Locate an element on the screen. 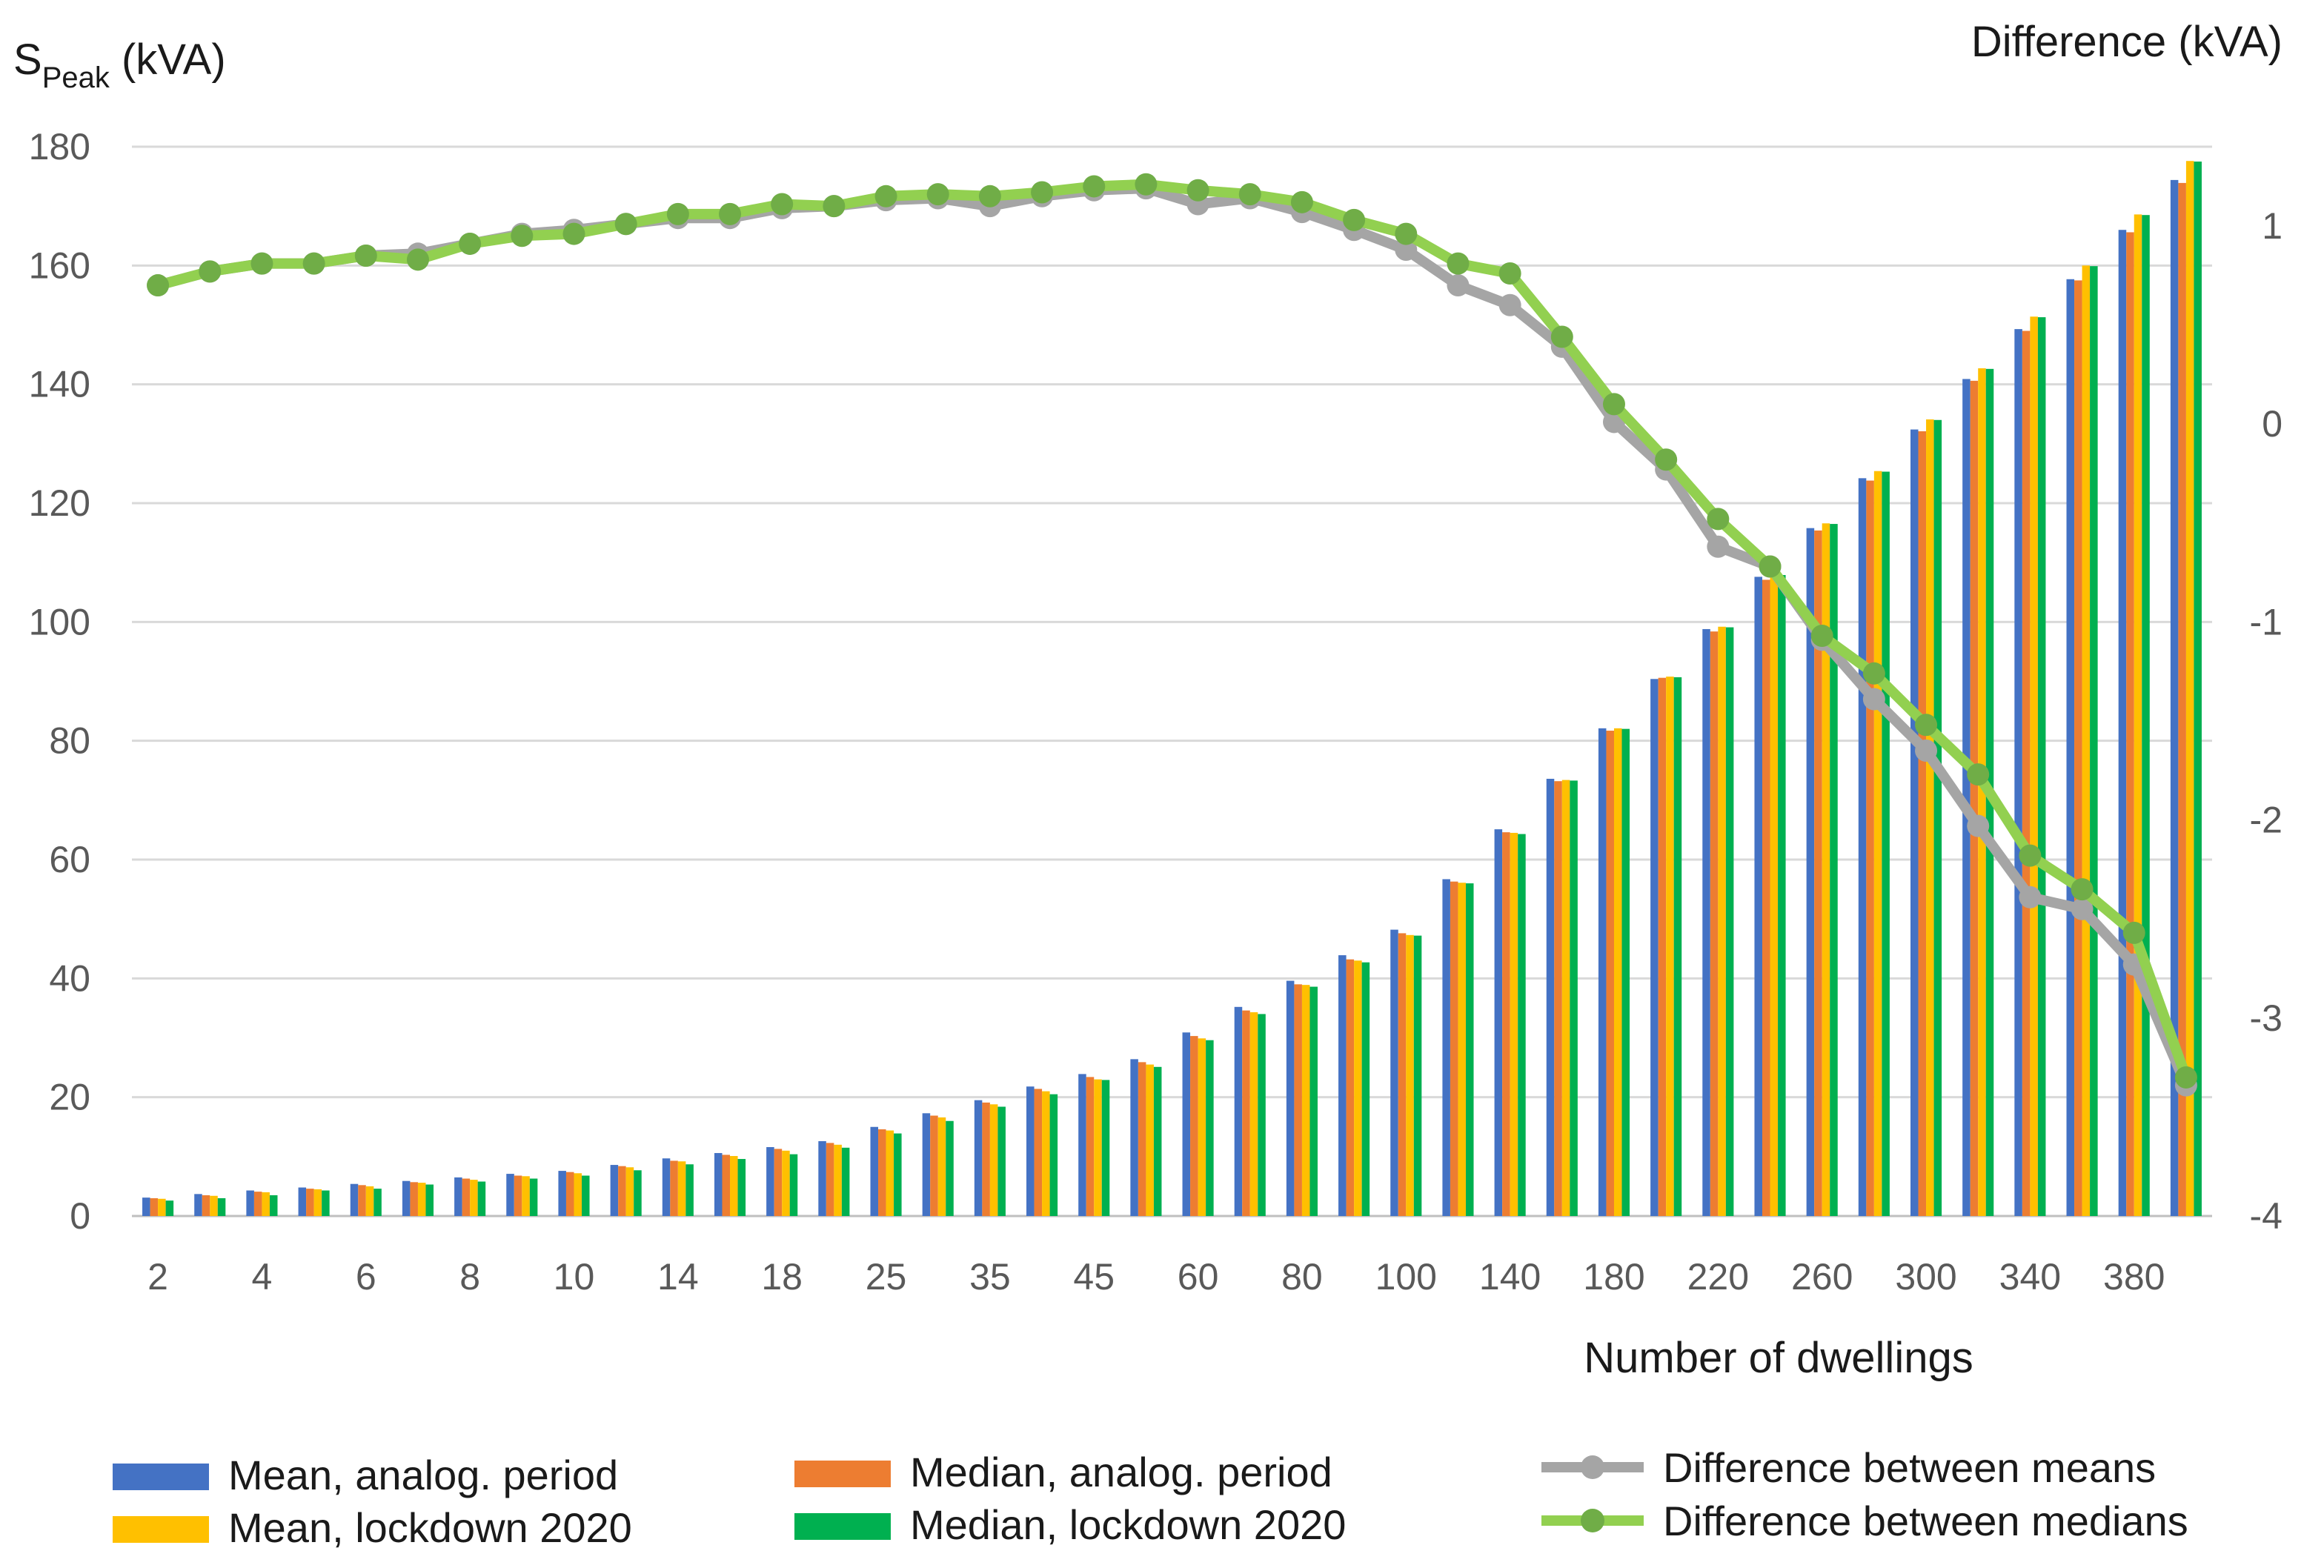 The width and height of the screenshot is (2324, 1568). x-tick-label: 45 is located at coordinates (1094, 1277).